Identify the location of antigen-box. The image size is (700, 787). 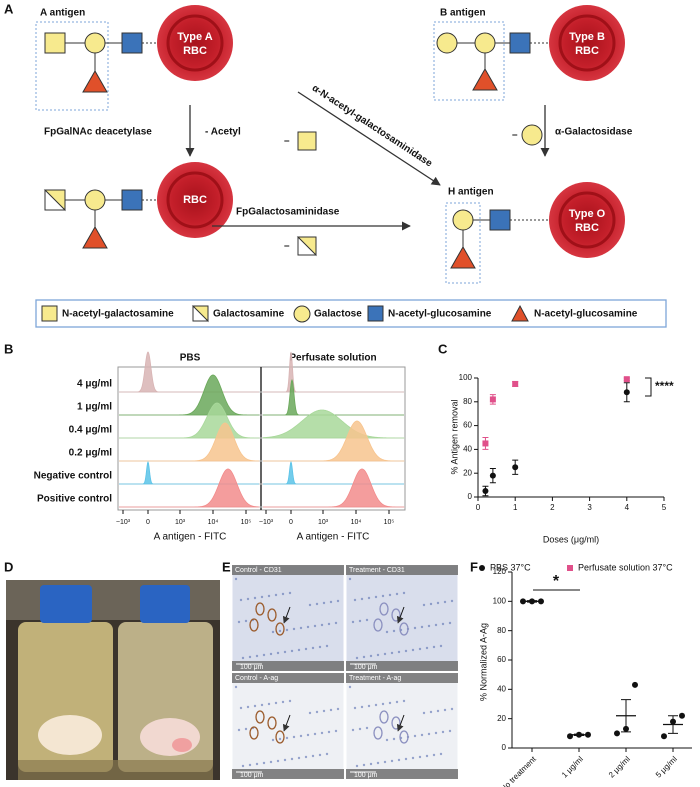
(469, 61).